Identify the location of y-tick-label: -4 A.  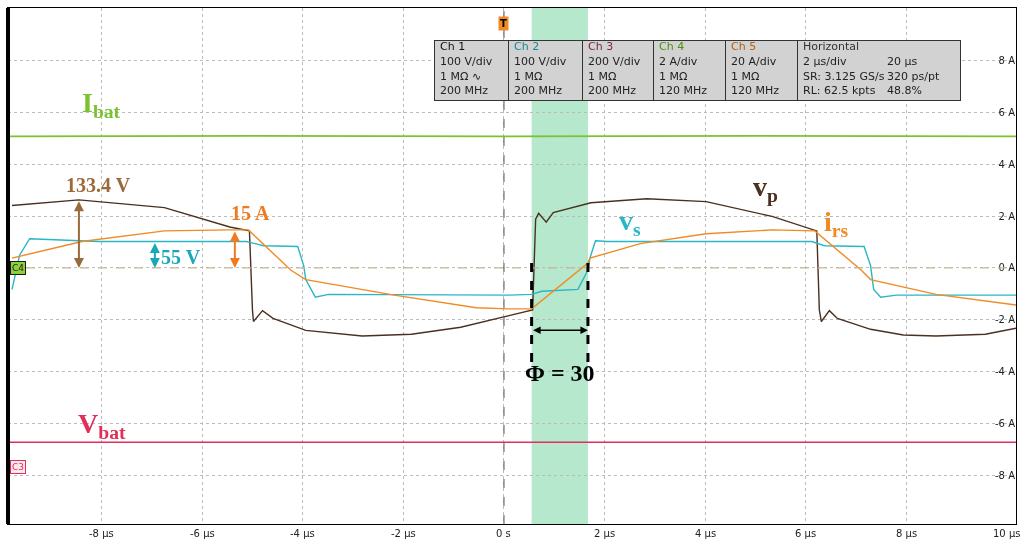
(1005, 371).